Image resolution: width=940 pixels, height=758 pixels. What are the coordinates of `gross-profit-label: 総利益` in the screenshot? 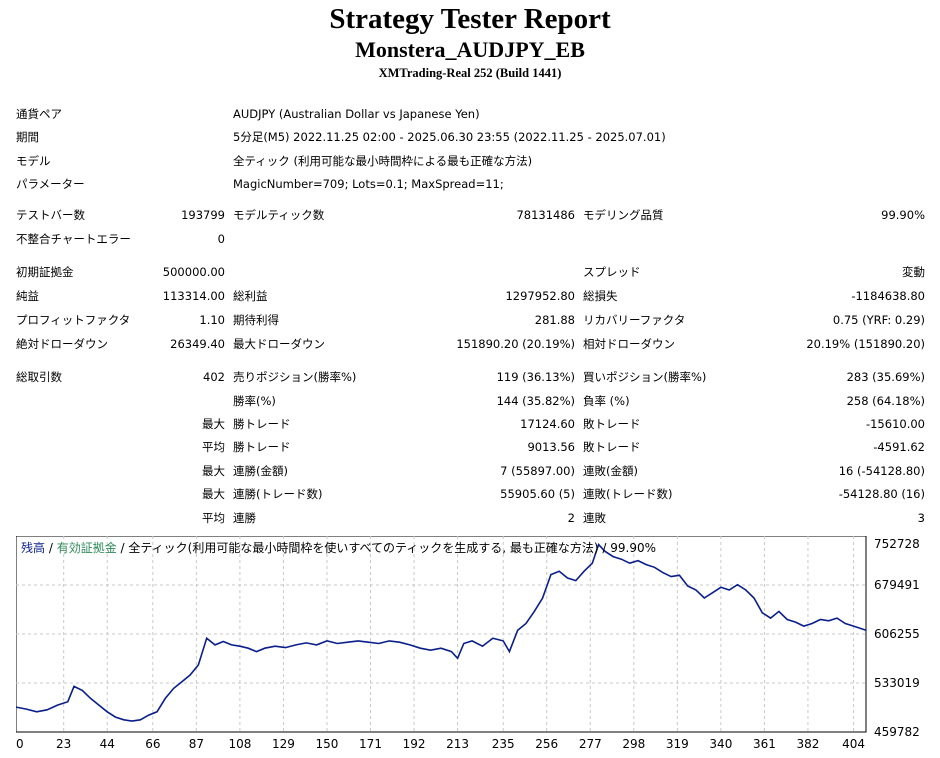 It's located at (250, 296).